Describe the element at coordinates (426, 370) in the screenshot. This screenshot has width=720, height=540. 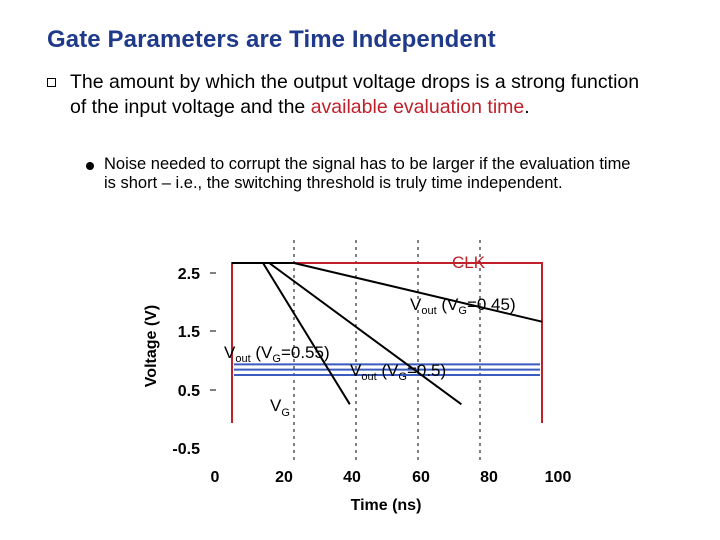
I see `label-part: =0.5)` at that location.